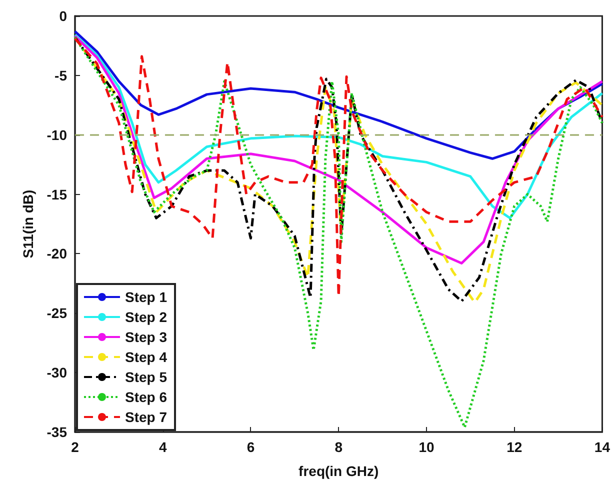  What do you see at coordinates (57, 194) in the screenshot?
I see `y-tick-label: -15` at bounding box center [57, 194].